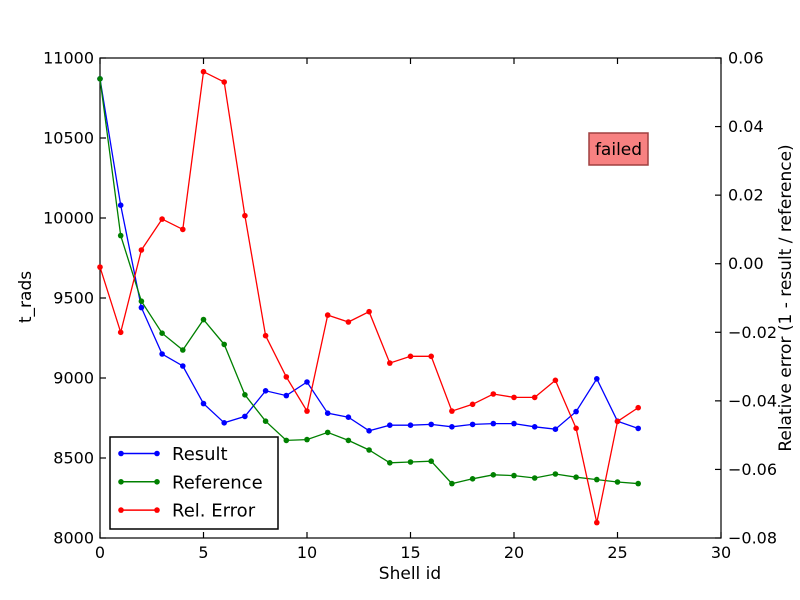 This screenshot has height=600, width=800. What do you see at coordinates (68, 218) in the screenshot?
I see `y-tick-label-left: 10000` at bounding box center [68, 218].